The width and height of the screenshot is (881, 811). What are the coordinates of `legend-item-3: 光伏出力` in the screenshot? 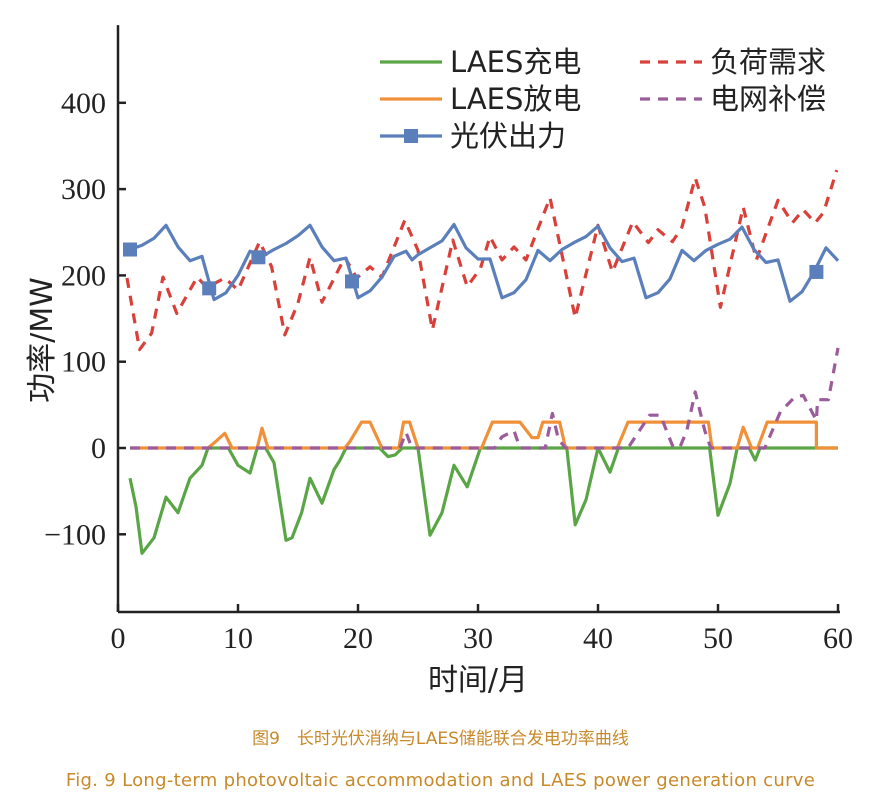 It's located at (473, 136).